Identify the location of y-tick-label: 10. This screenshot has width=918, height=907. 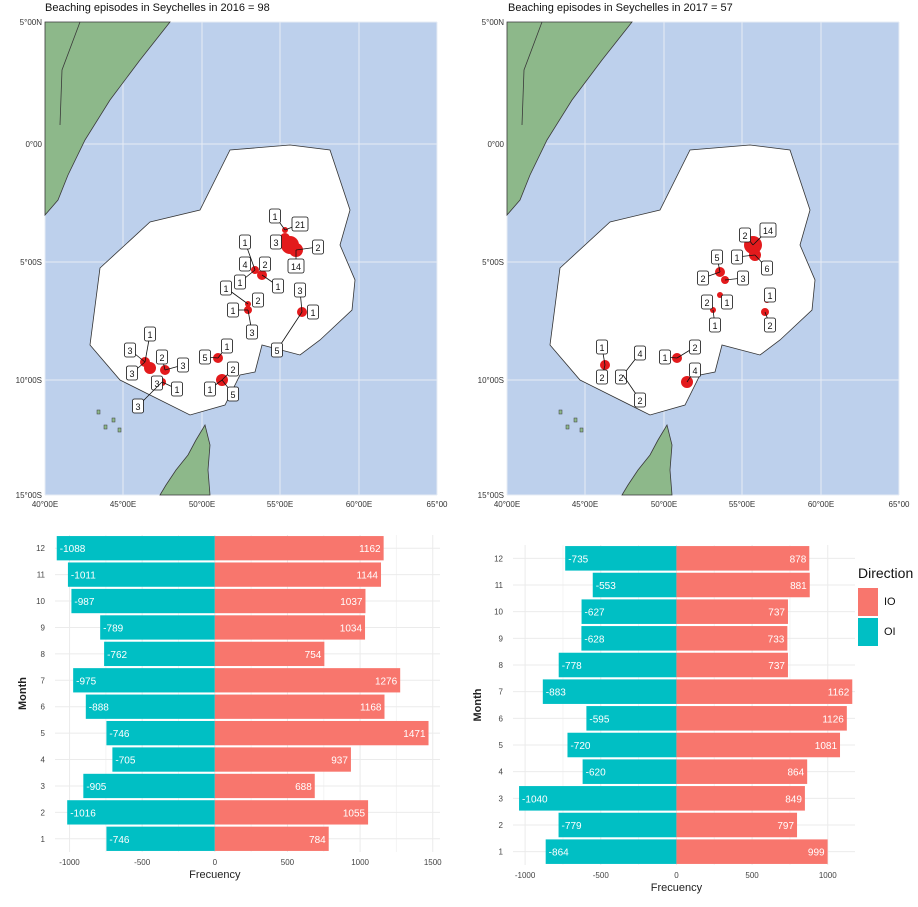
(40, 601).